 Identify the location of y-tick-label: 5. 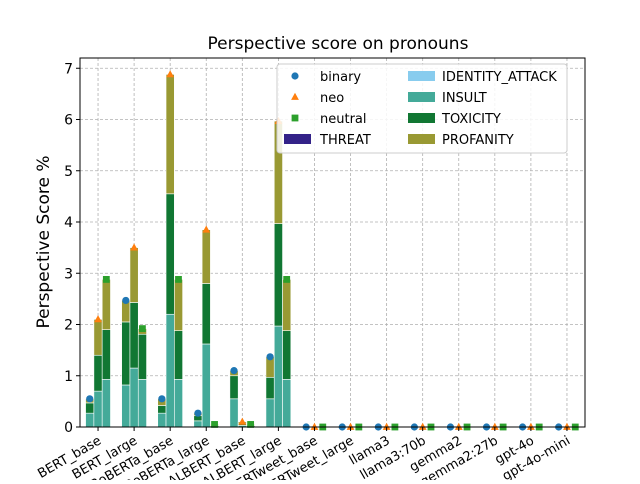
(68, 172).